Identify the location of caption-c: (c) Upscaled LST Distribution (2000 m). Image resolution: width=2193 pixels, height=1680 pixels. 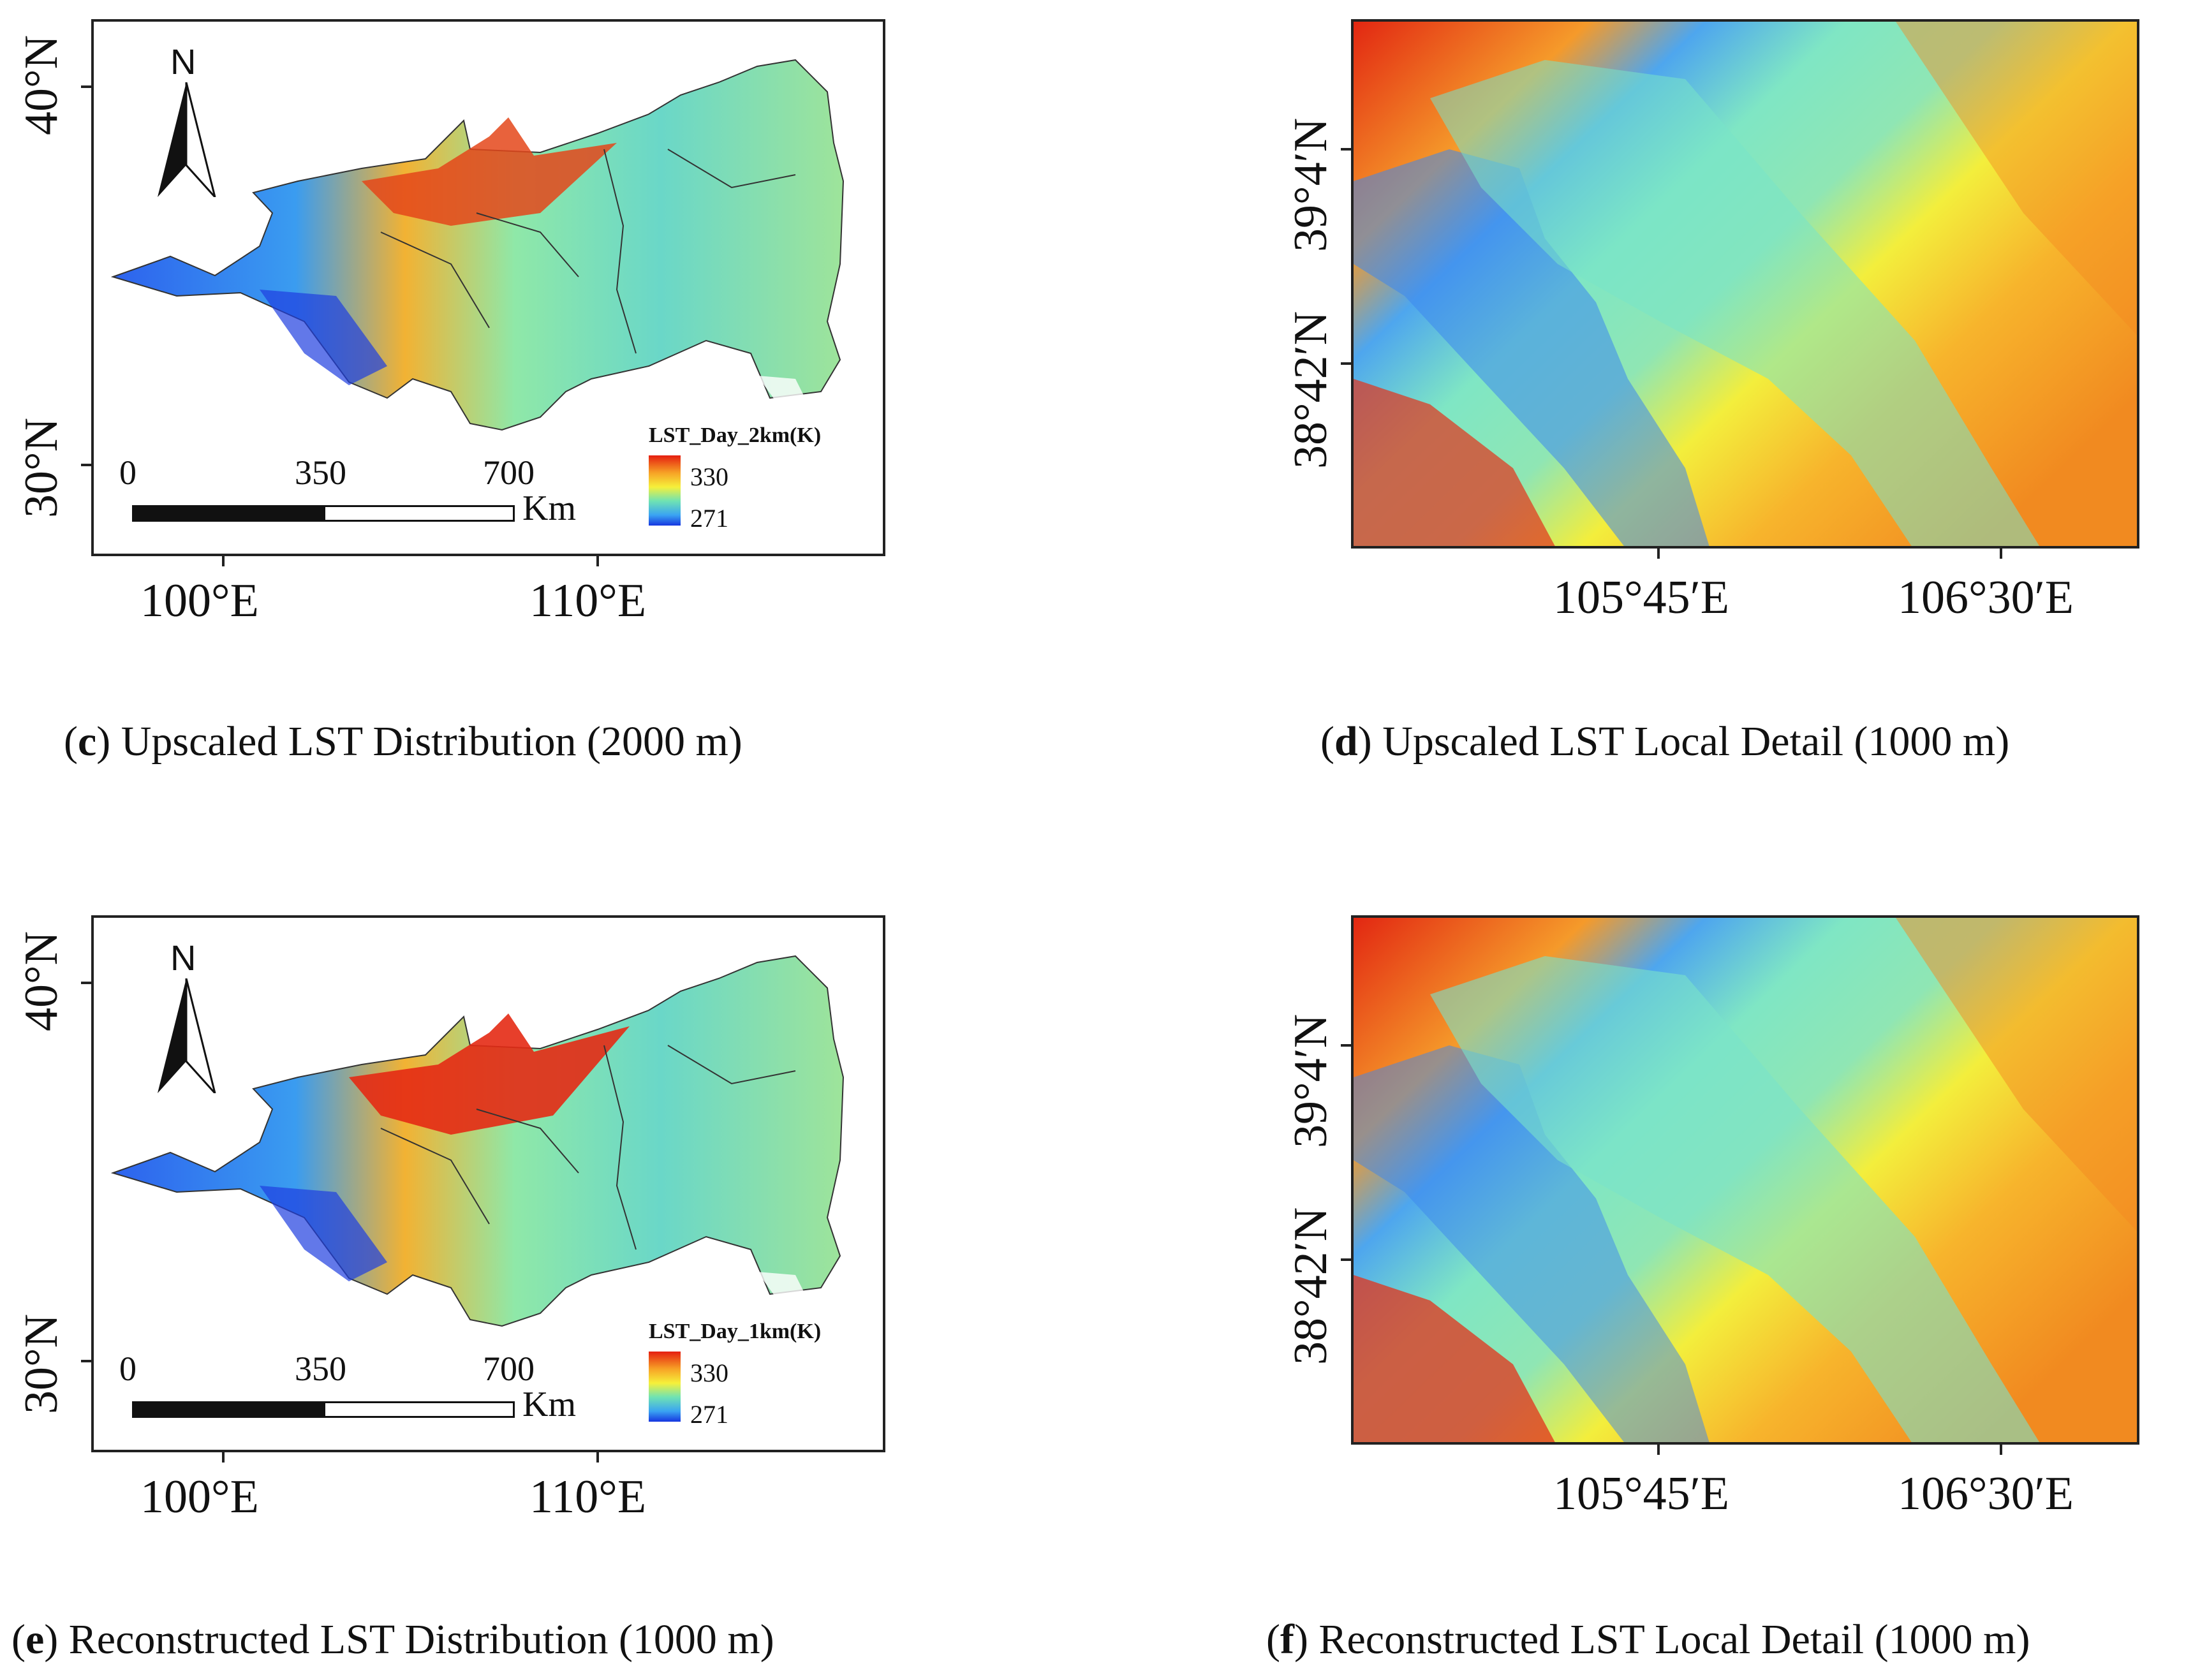
(403, 741).